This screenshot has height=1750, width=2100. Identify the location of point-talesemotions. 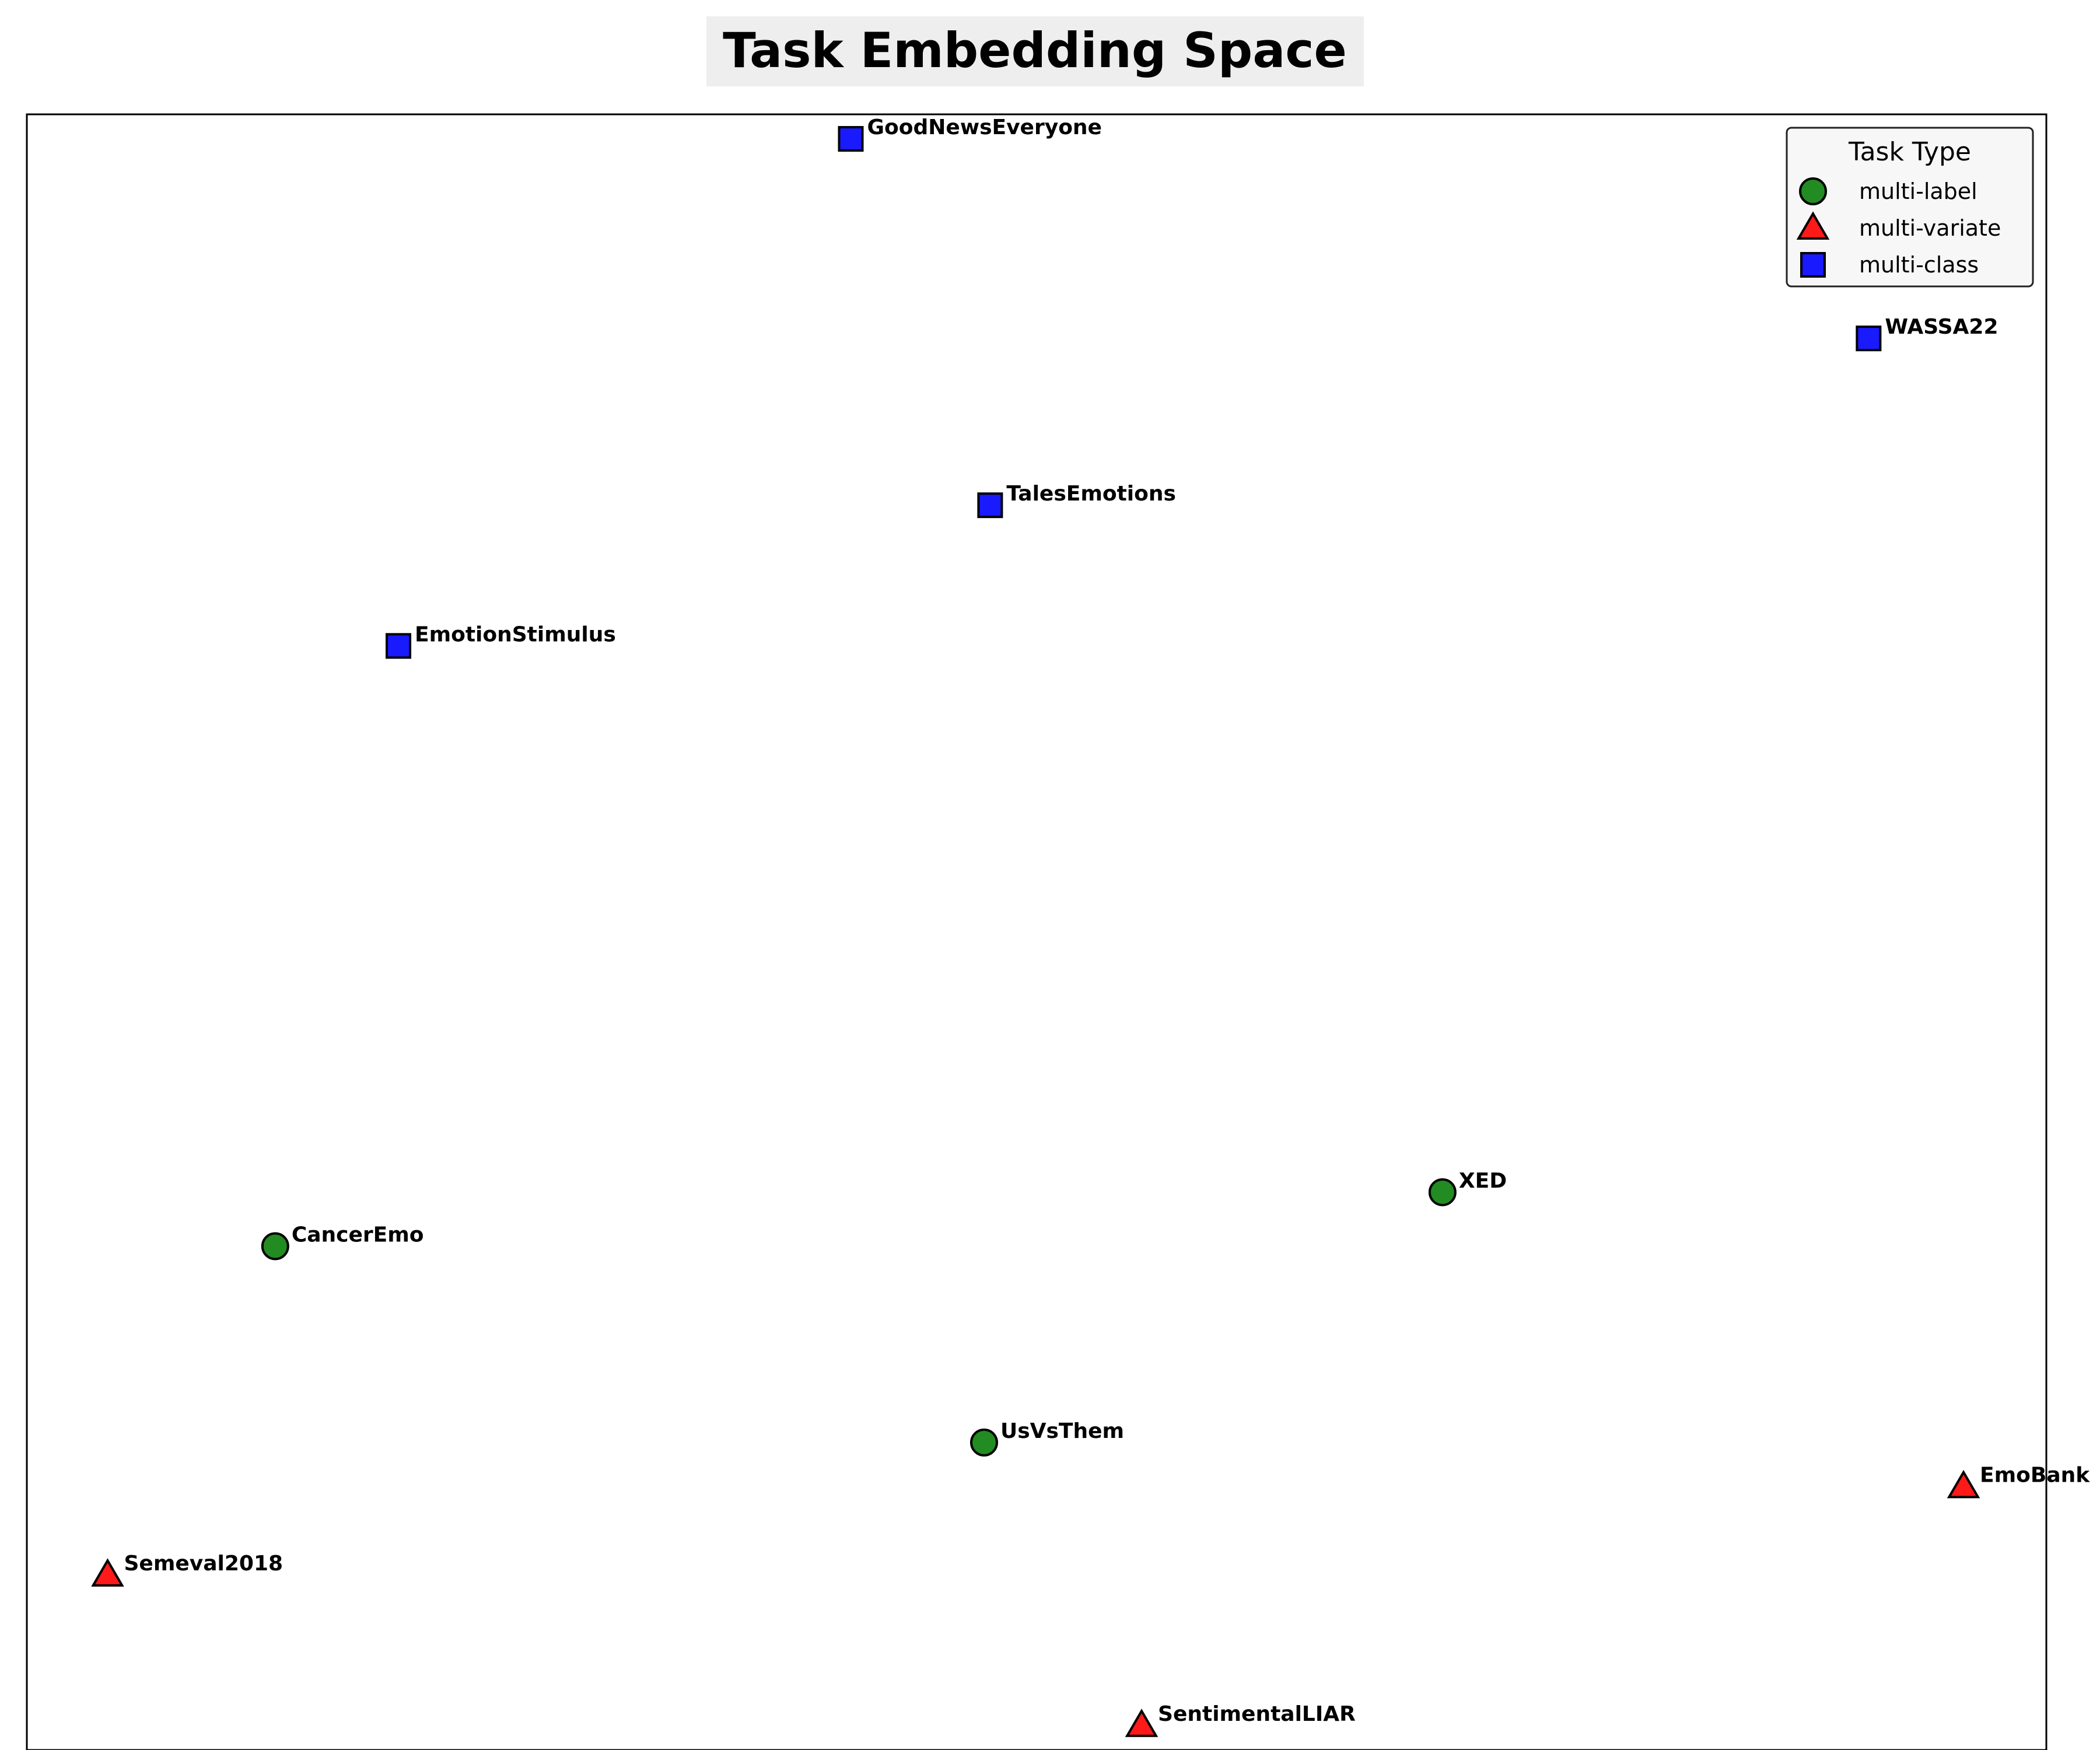
(990, 505).